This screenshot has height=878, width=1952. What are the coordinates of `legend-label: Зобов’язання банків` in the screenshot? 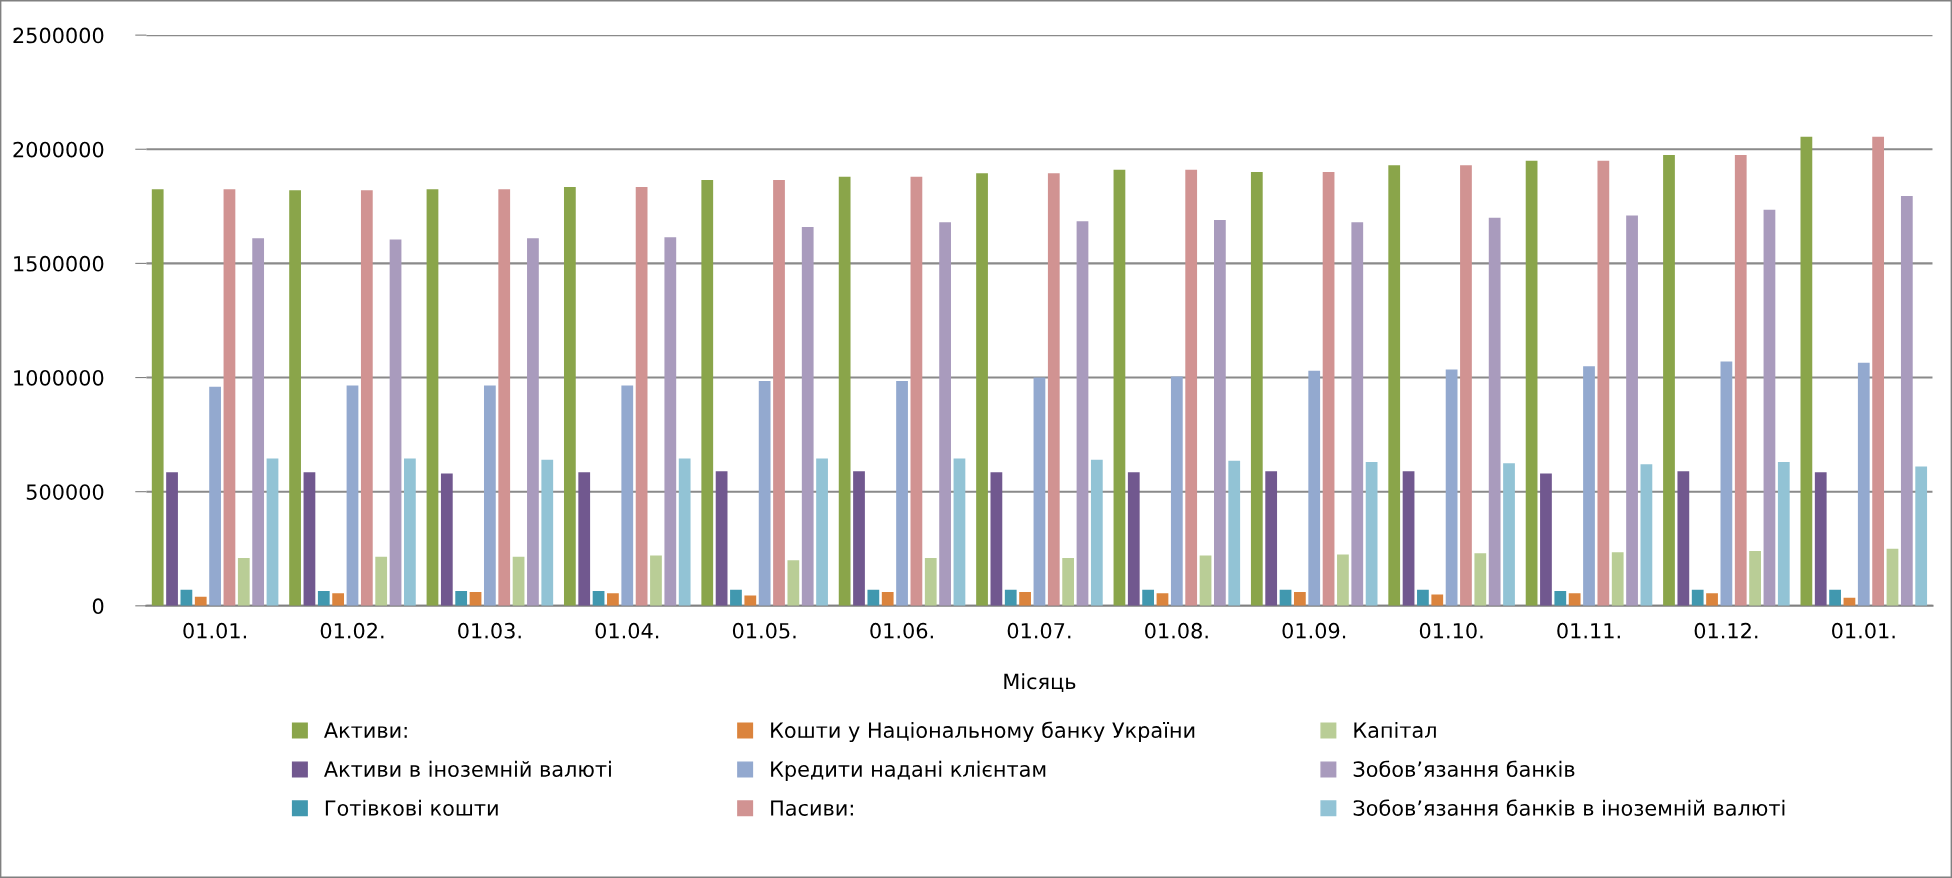 It's located at (1464, 768).